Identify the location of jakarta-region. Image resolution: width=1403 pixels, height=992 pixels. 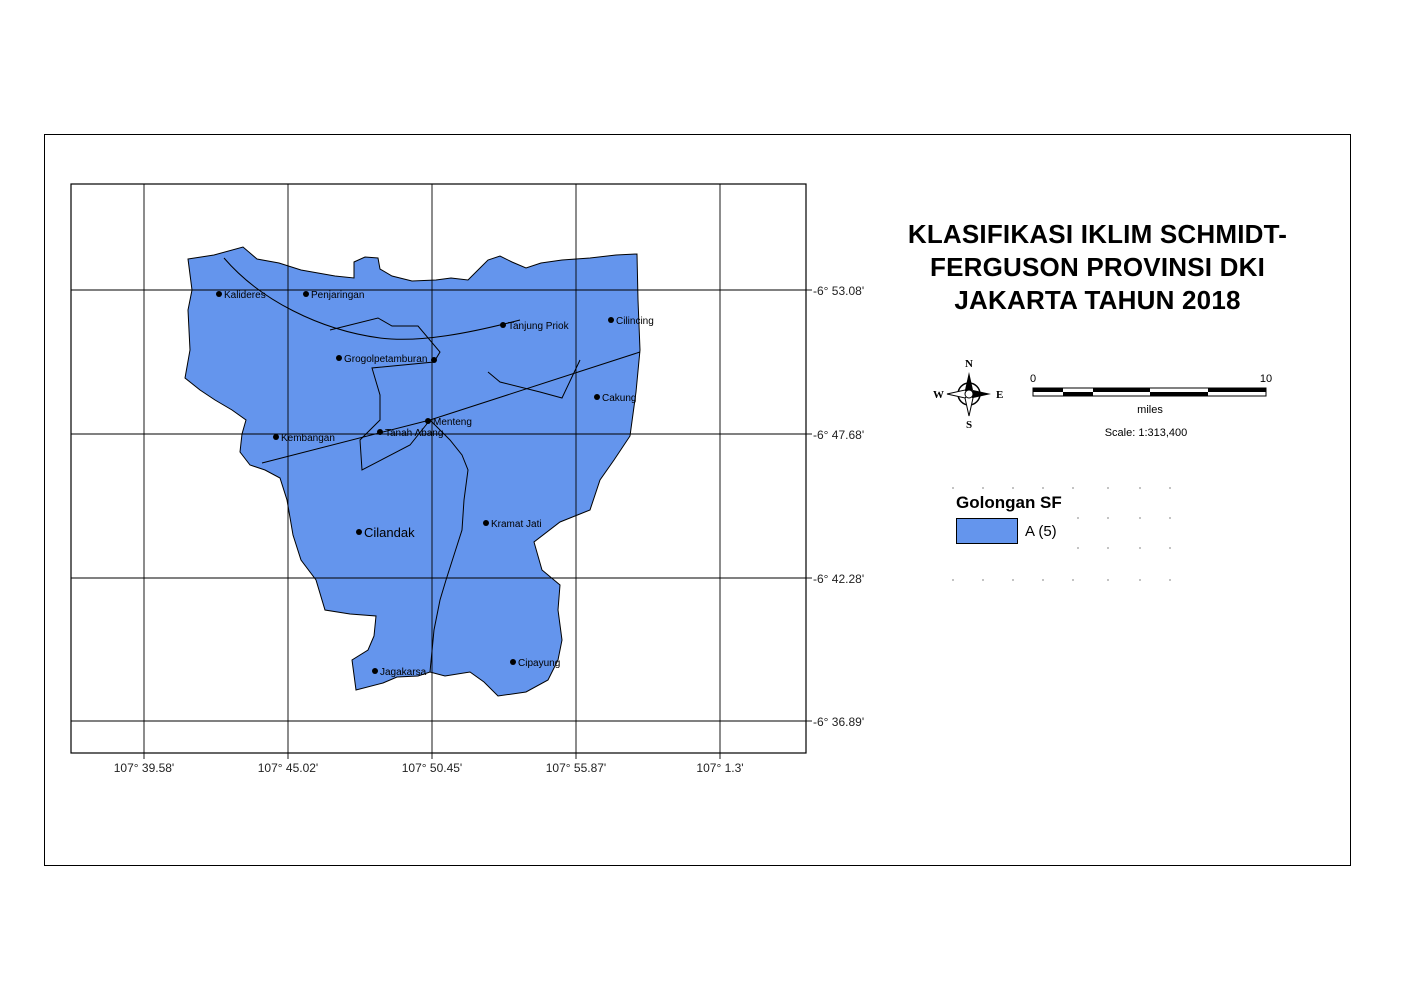
(412, 471).